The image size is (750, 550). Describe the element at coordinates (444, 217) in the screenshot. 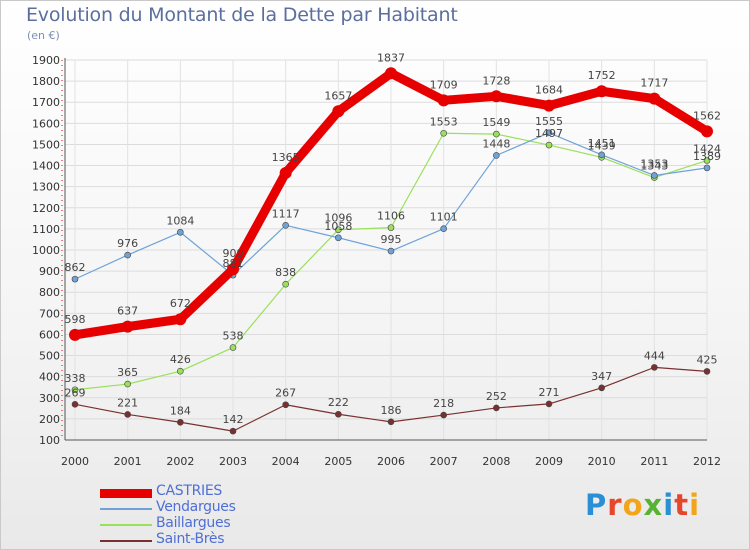

I see `data-label: 1101` at that location.